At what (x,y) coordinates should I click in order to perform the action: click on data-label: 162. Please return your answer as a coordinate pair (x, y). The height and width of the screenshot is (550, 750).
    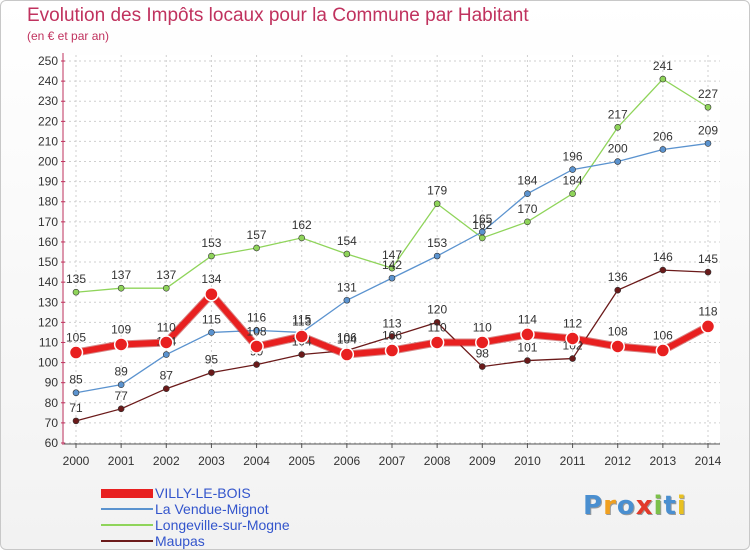
    Looking at the image, I should click on (482, 225).